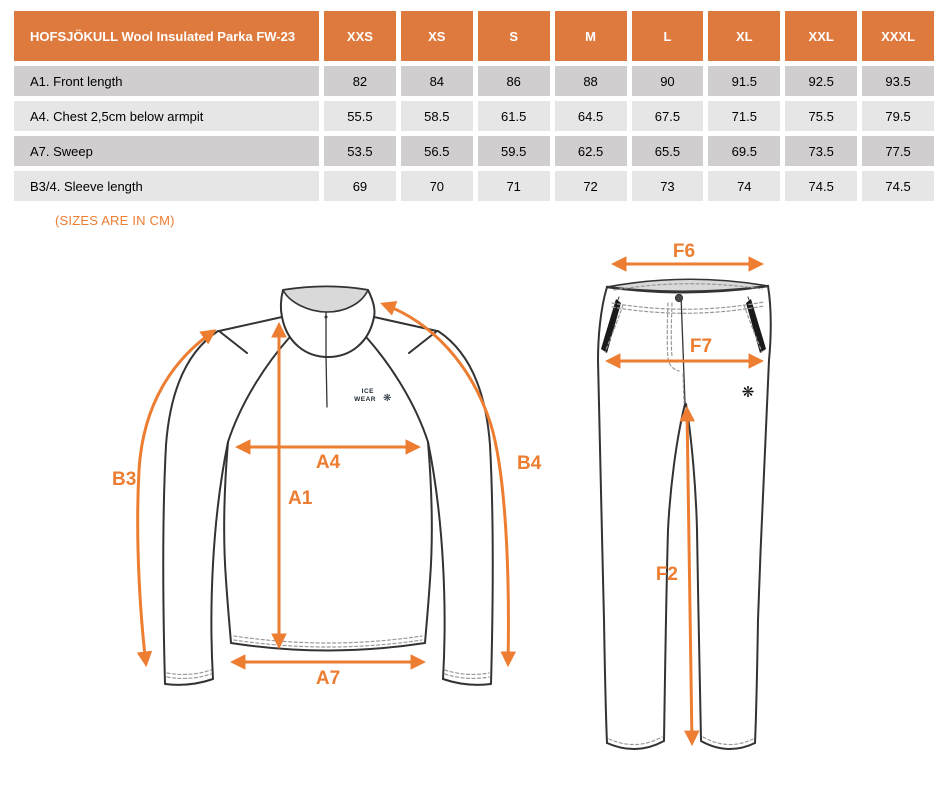 Image resolution: width=948 pixels, height=789 pixels. I want to click on value-cell: 84, so click(436, 81).